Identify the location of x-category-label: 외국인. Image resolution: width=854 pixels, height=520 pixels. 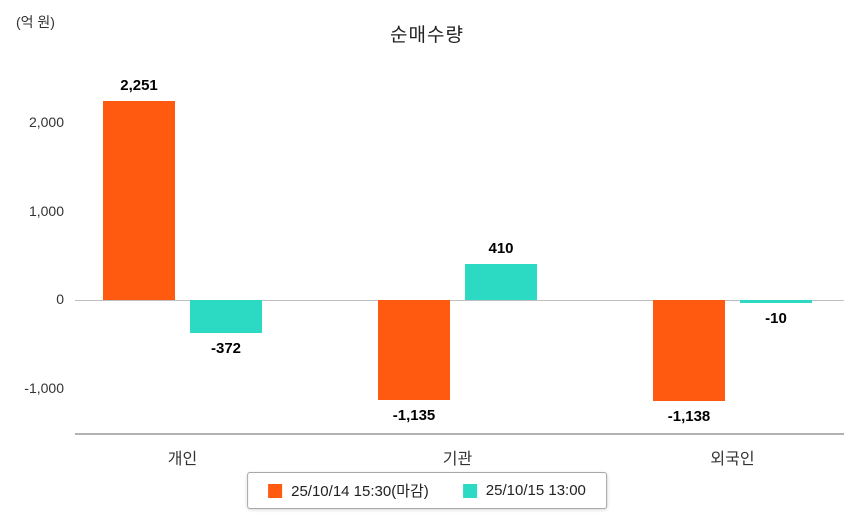
(732, 459).